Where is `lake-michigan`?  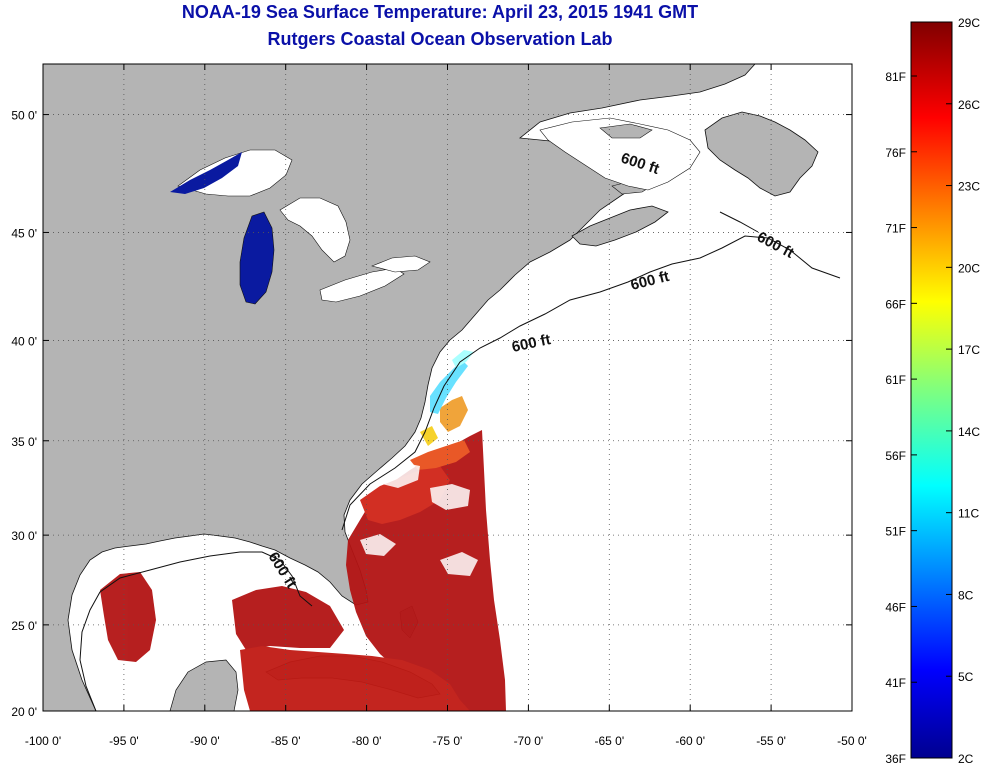 lake-michigan is located at coordinates (257, 258).